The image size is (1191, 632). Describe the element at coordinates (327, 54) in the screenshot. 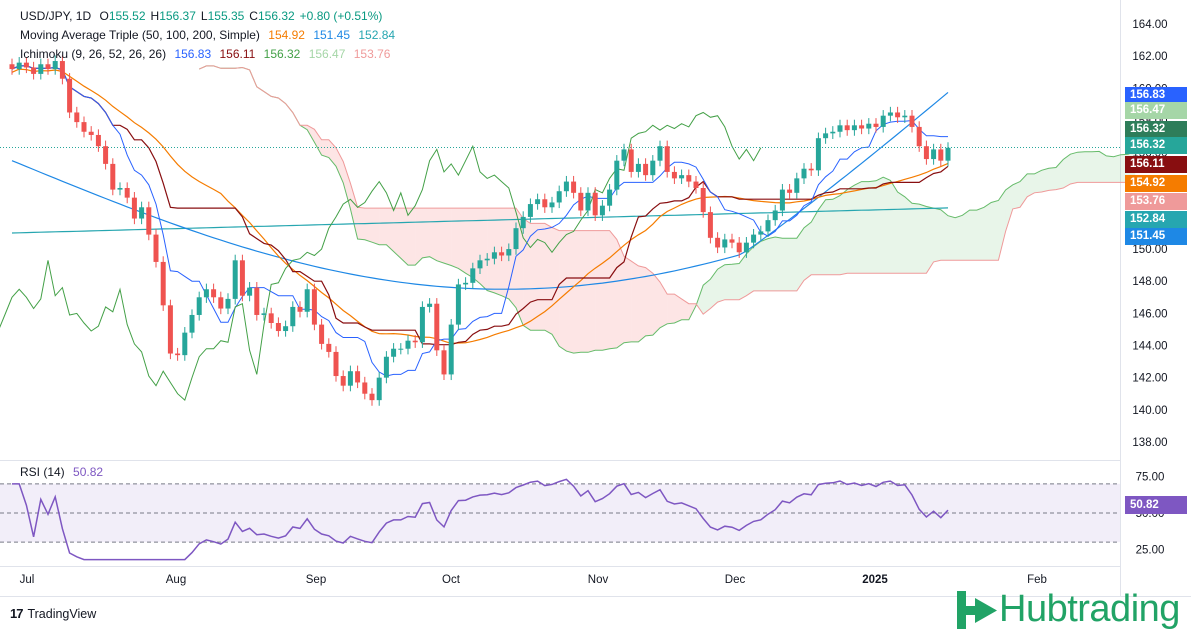

I see `span-a-value: 156.47` at that location.